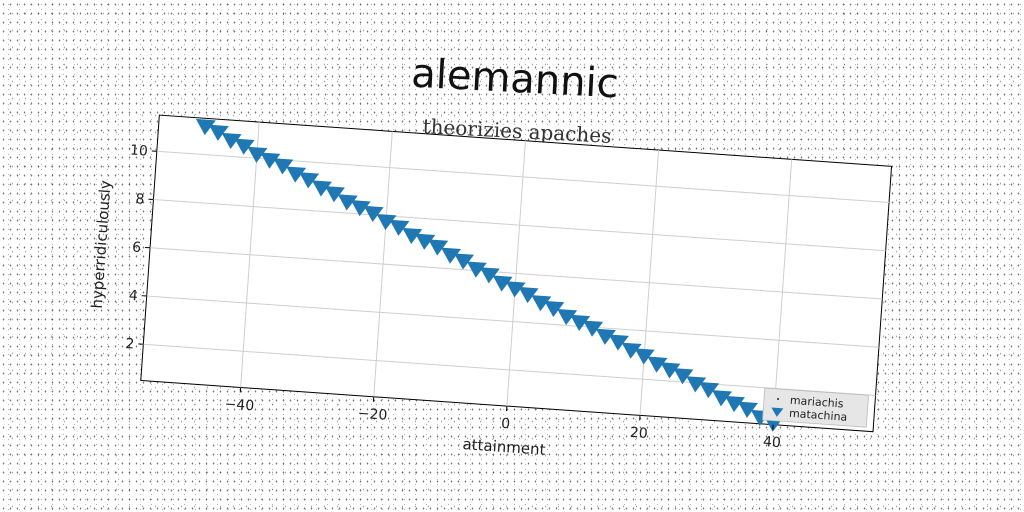 The height and width of the screenshot is (512, 1024). Describe the element at coordinates (778, 398) in the screenshot. I see `legend-marker-mariachis` at that location.